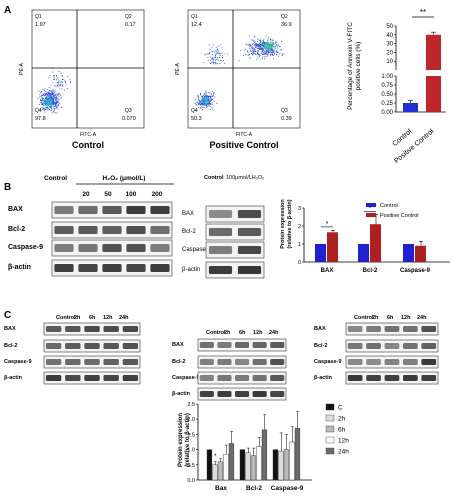 Image resolution: width=454 pixels, height=500 pixels. Describe the element at coordinates (422, 71) in the screenshot. I see `apoptosis-bars` at that location.